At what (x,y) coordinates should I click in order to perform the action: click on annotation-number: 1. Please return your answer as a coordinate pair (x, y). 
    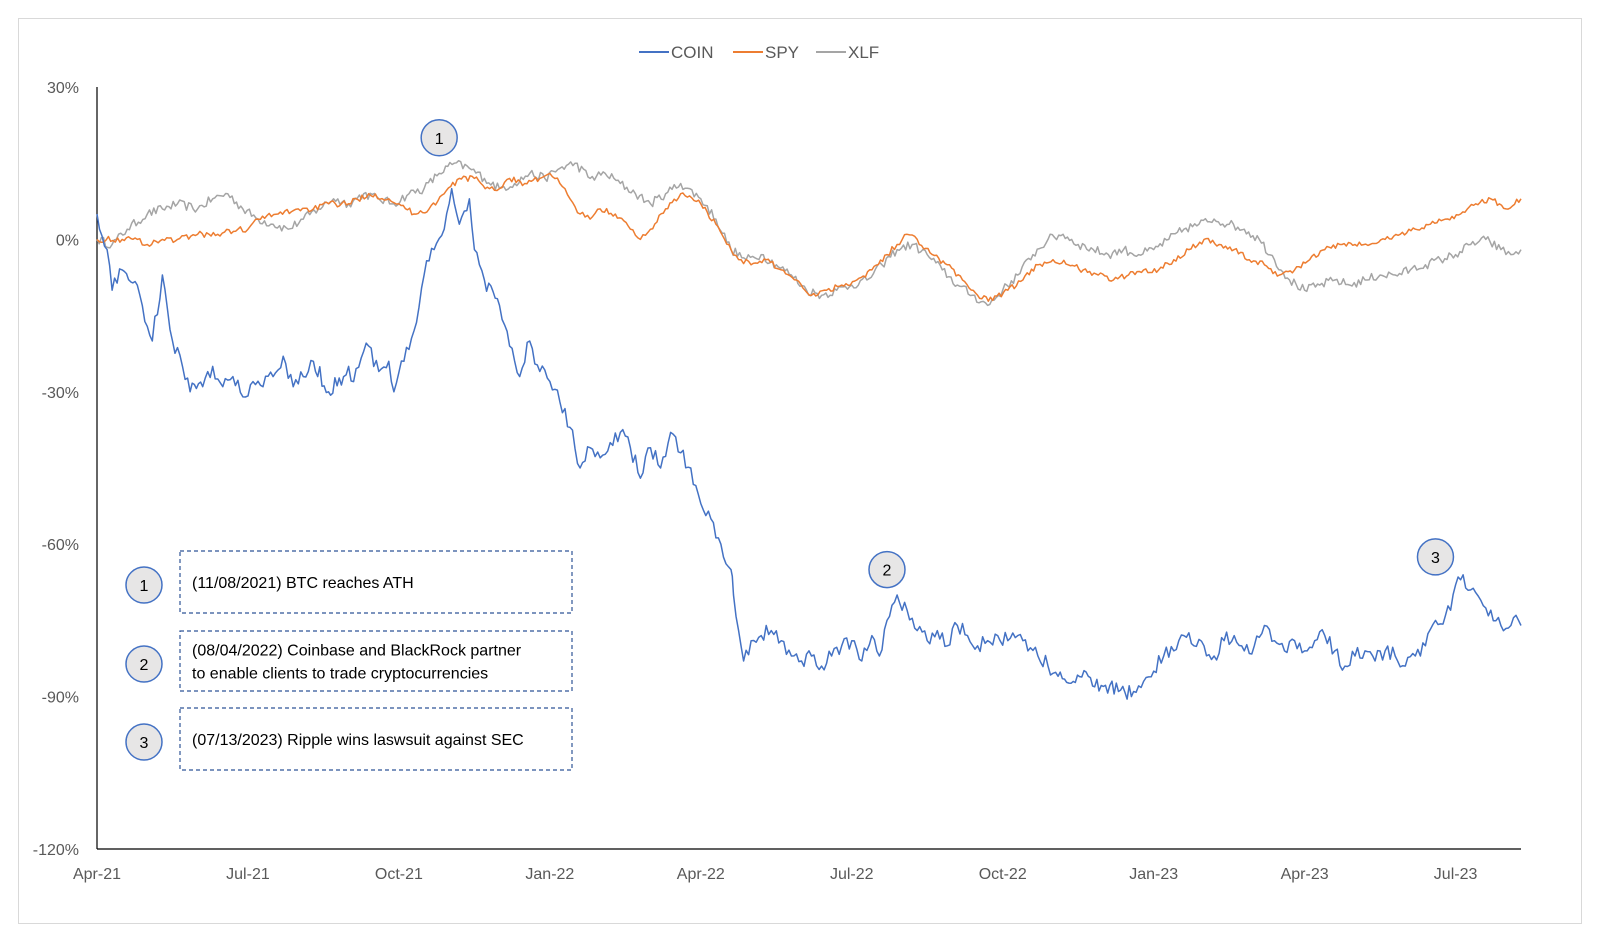
    Looking at the image, I should click on (144, 586).